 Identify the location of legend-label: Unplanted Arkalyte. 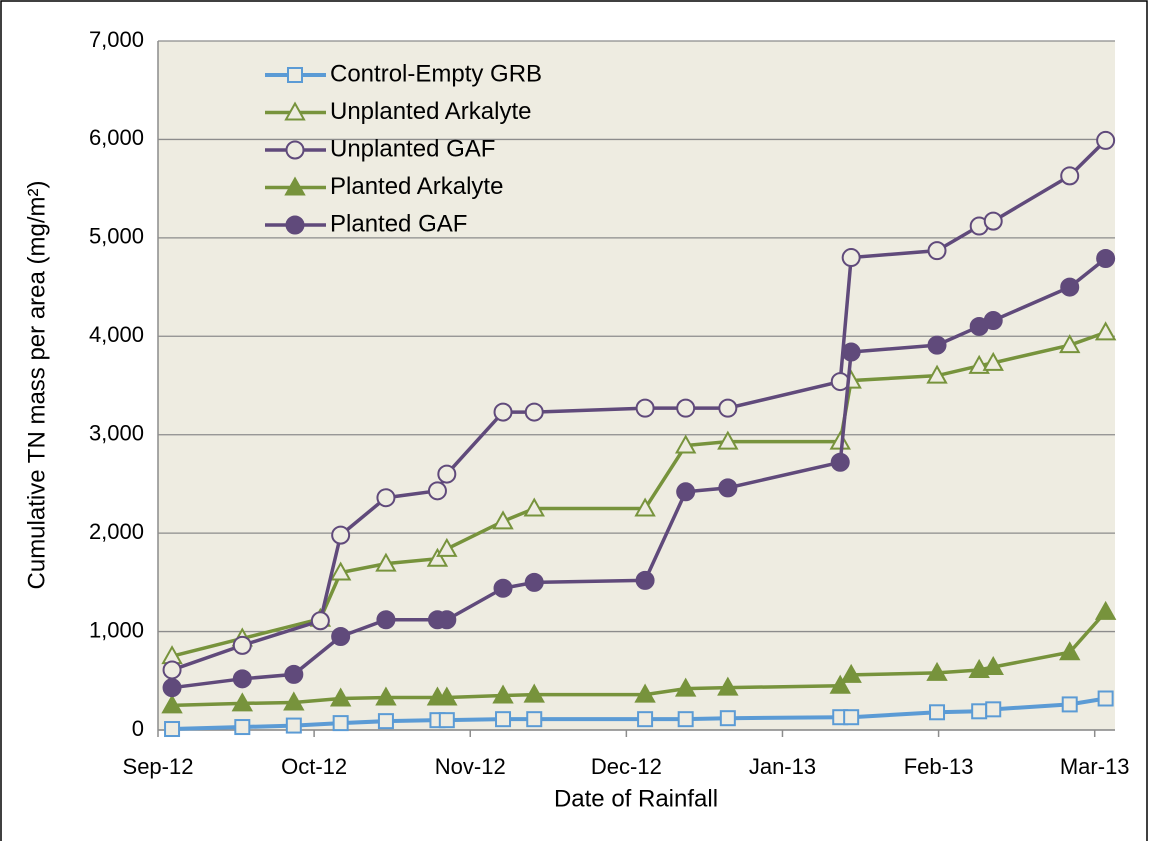
(430, 111).